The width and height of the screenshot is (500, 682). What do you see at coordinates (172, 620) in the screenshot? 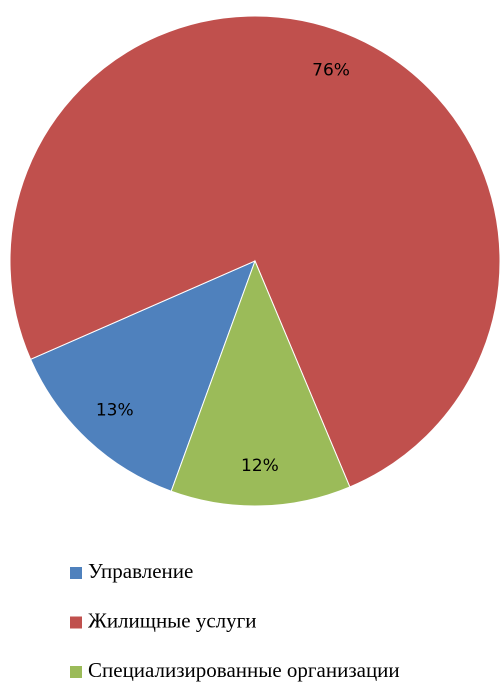
I see `legend-label: Жилищные услуги` at bounding box center [172, 620].